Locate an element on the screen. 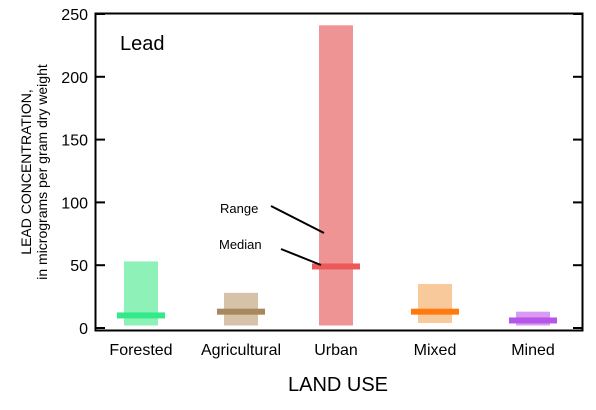 This screenshot has height=410, width=596. y-tick-label: 250 is located at coordinates (74, 15).